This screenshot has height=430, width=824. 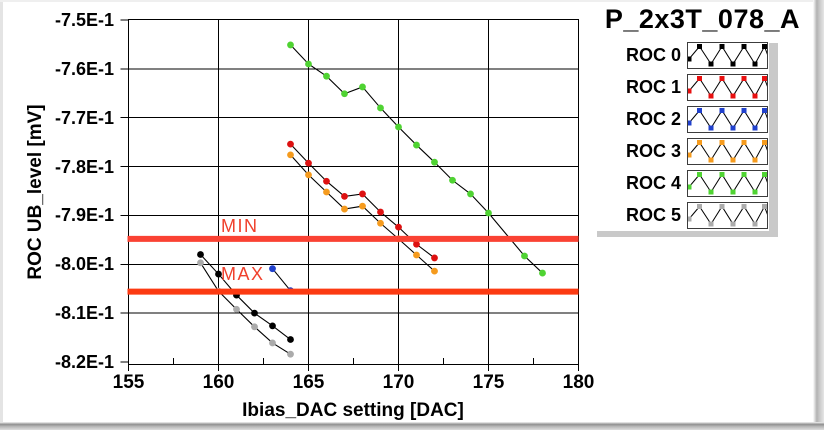 What do you see at coordinates (84, 20) in the screenshot?
I see `y-tick-label: -7.5E-1` at bounding box center [84, 20].